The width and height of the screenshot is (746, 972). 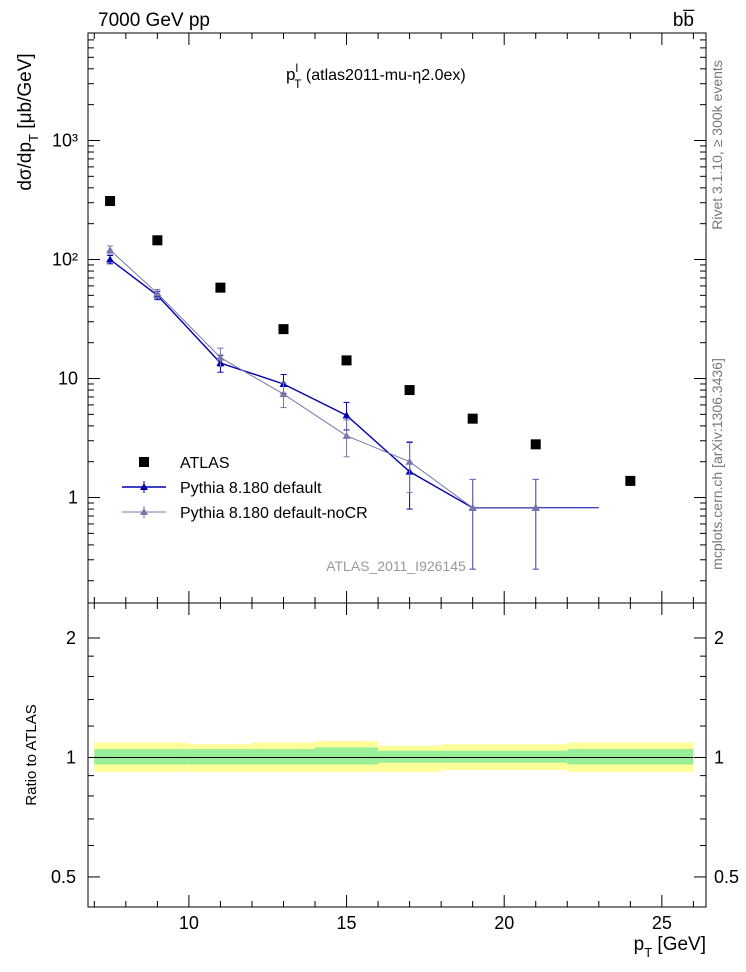 I want to click on x-tick-label: 20, so click(x=504, y=923).